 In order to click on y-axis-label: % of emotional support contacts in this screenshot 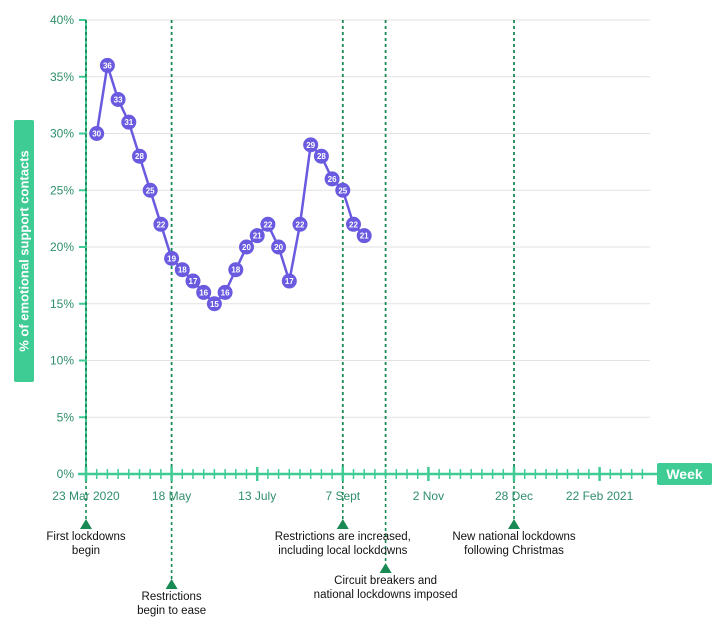, I will do `click(24, 251)`.